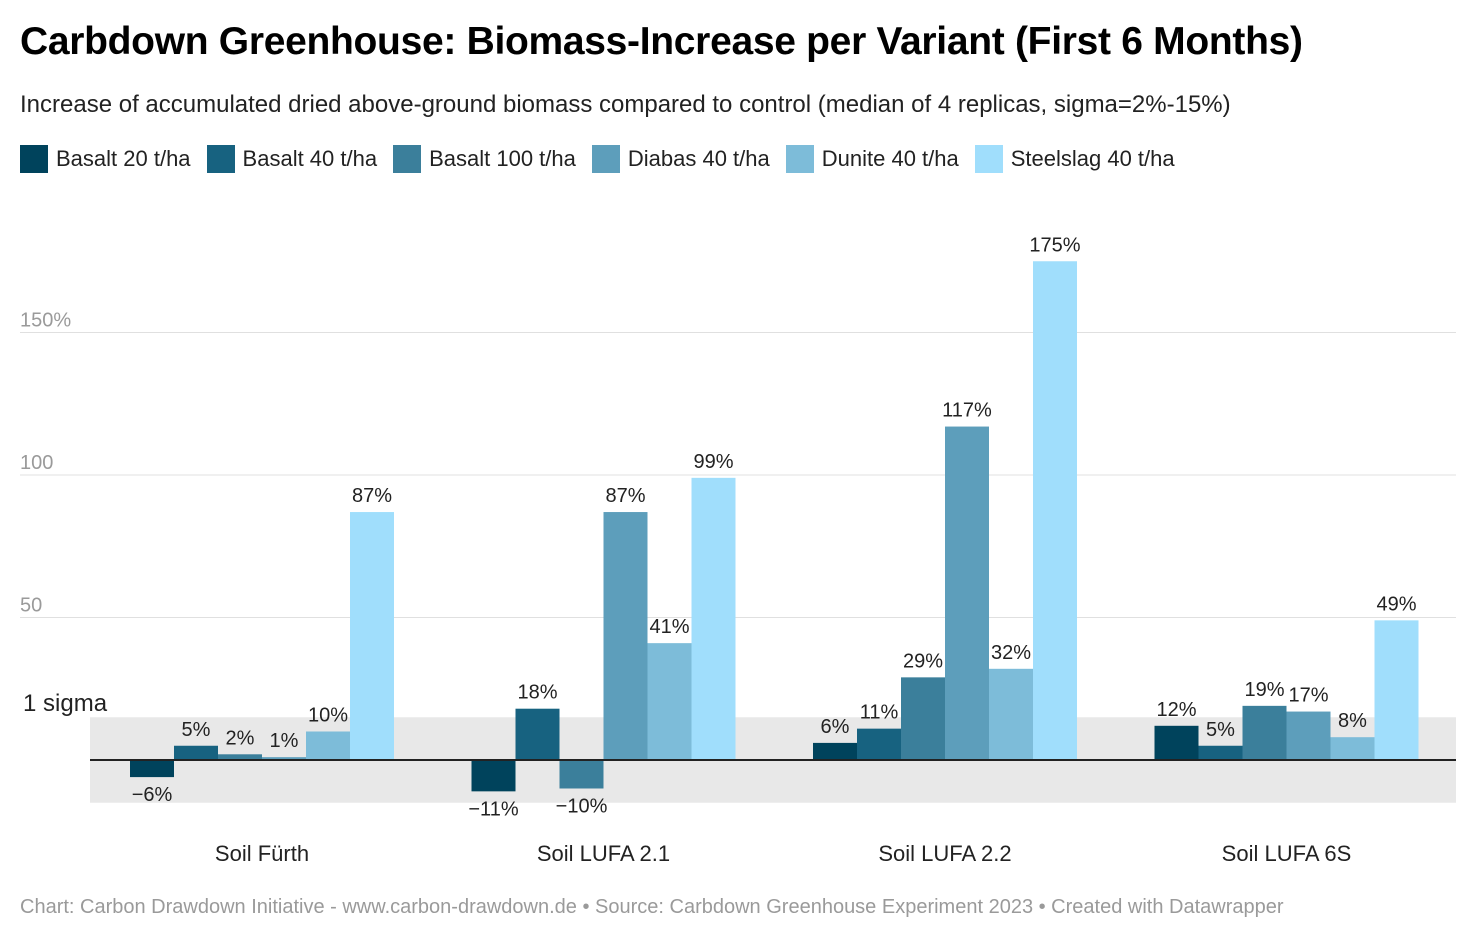  What do you see at coordinates (31, 606) in the screenshot?
I see `y-tick-label: 50` at bounding box center [31, 606].